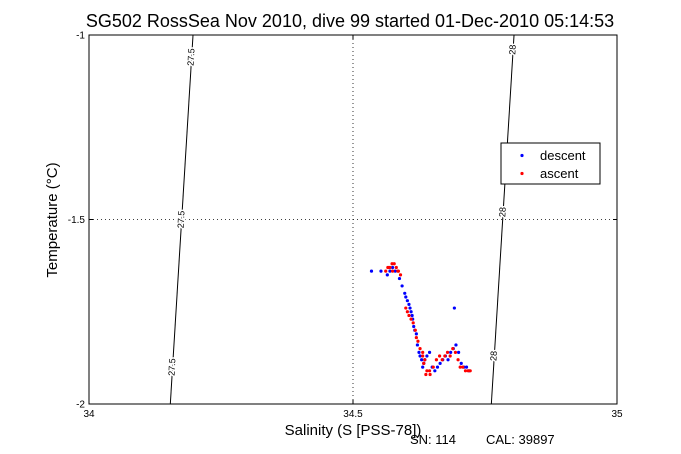  I want to click on legend-ascent-marker, so click(522, 173).